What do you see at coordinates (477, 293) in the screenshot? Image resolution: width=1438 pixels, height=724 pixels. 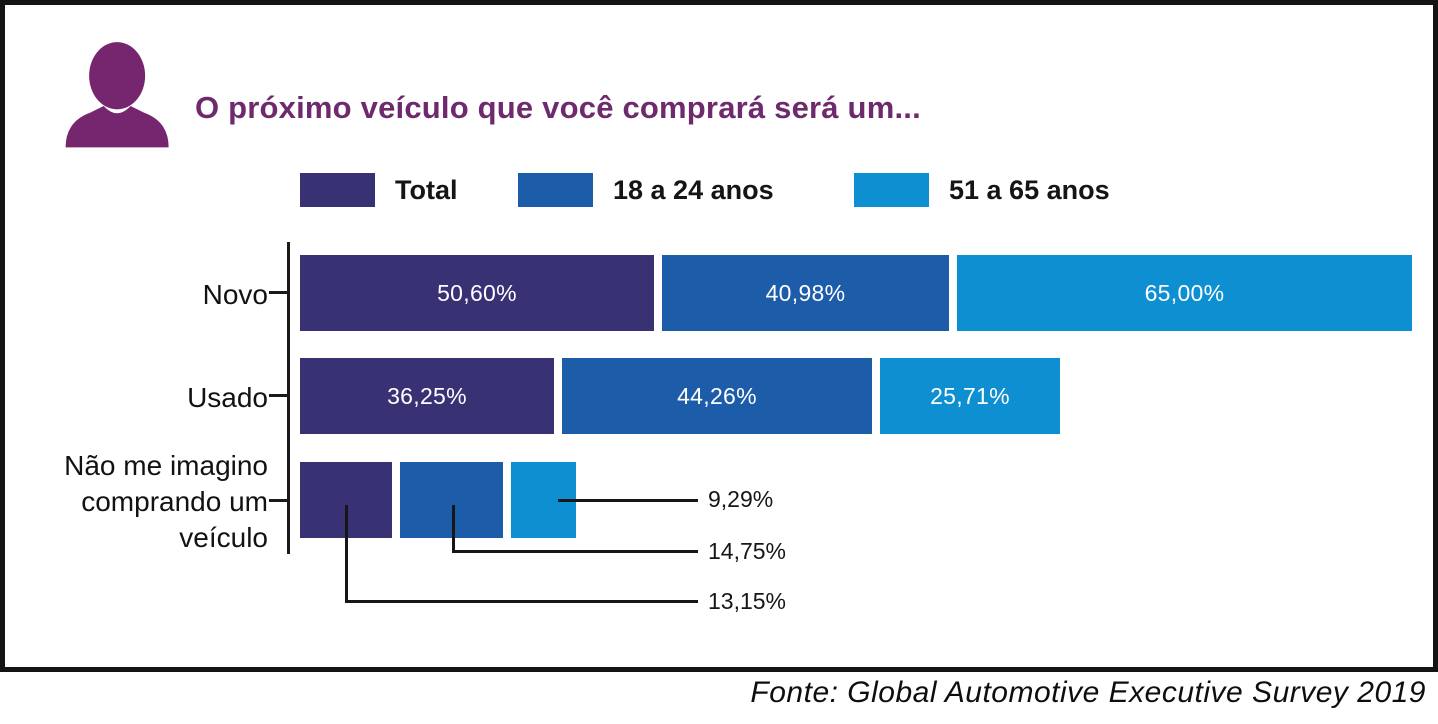 I see `bar-total-novo: 50,60%` at bounding box center [477, 293].